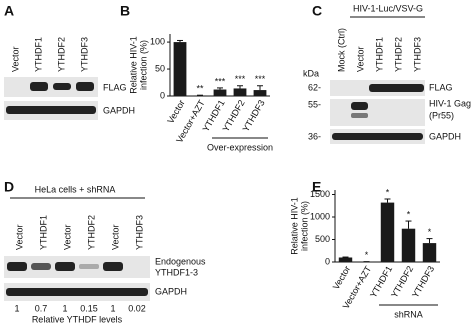  I want to click on group-label: Over-expression, so click(240, 147).